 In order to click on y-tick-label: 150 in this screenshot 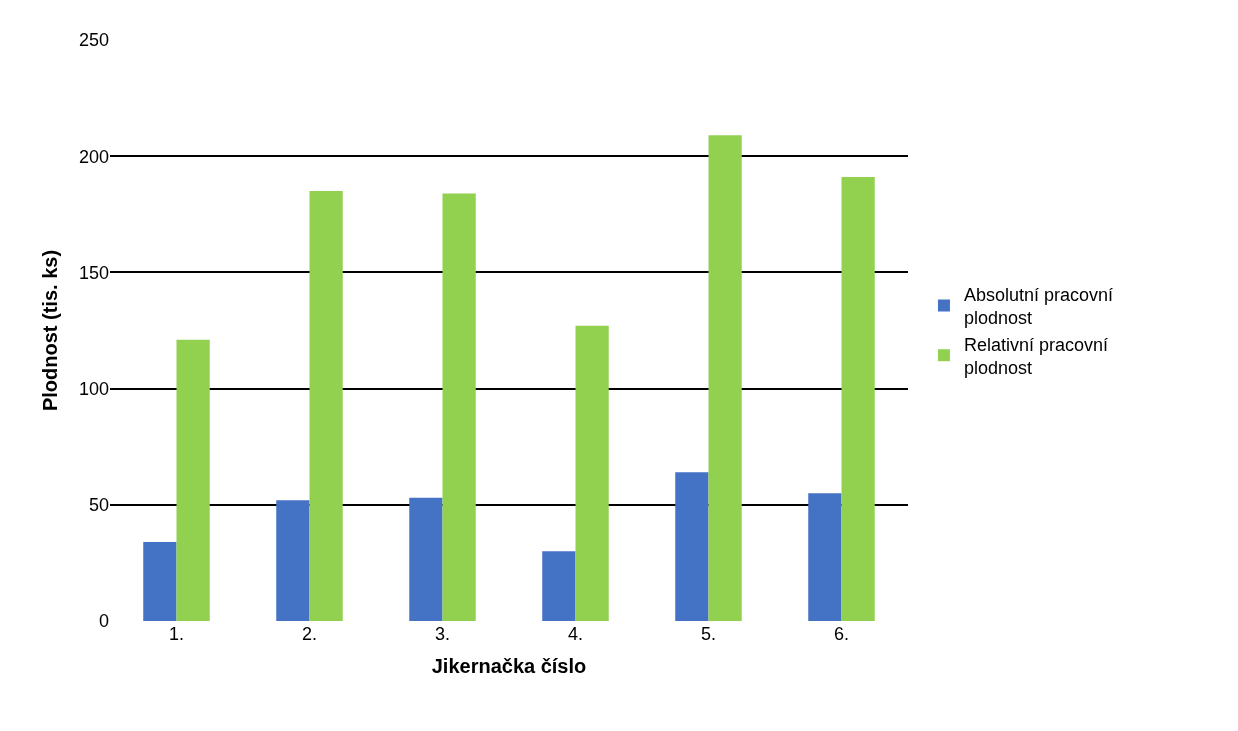, I will do `click(93, 272)`.